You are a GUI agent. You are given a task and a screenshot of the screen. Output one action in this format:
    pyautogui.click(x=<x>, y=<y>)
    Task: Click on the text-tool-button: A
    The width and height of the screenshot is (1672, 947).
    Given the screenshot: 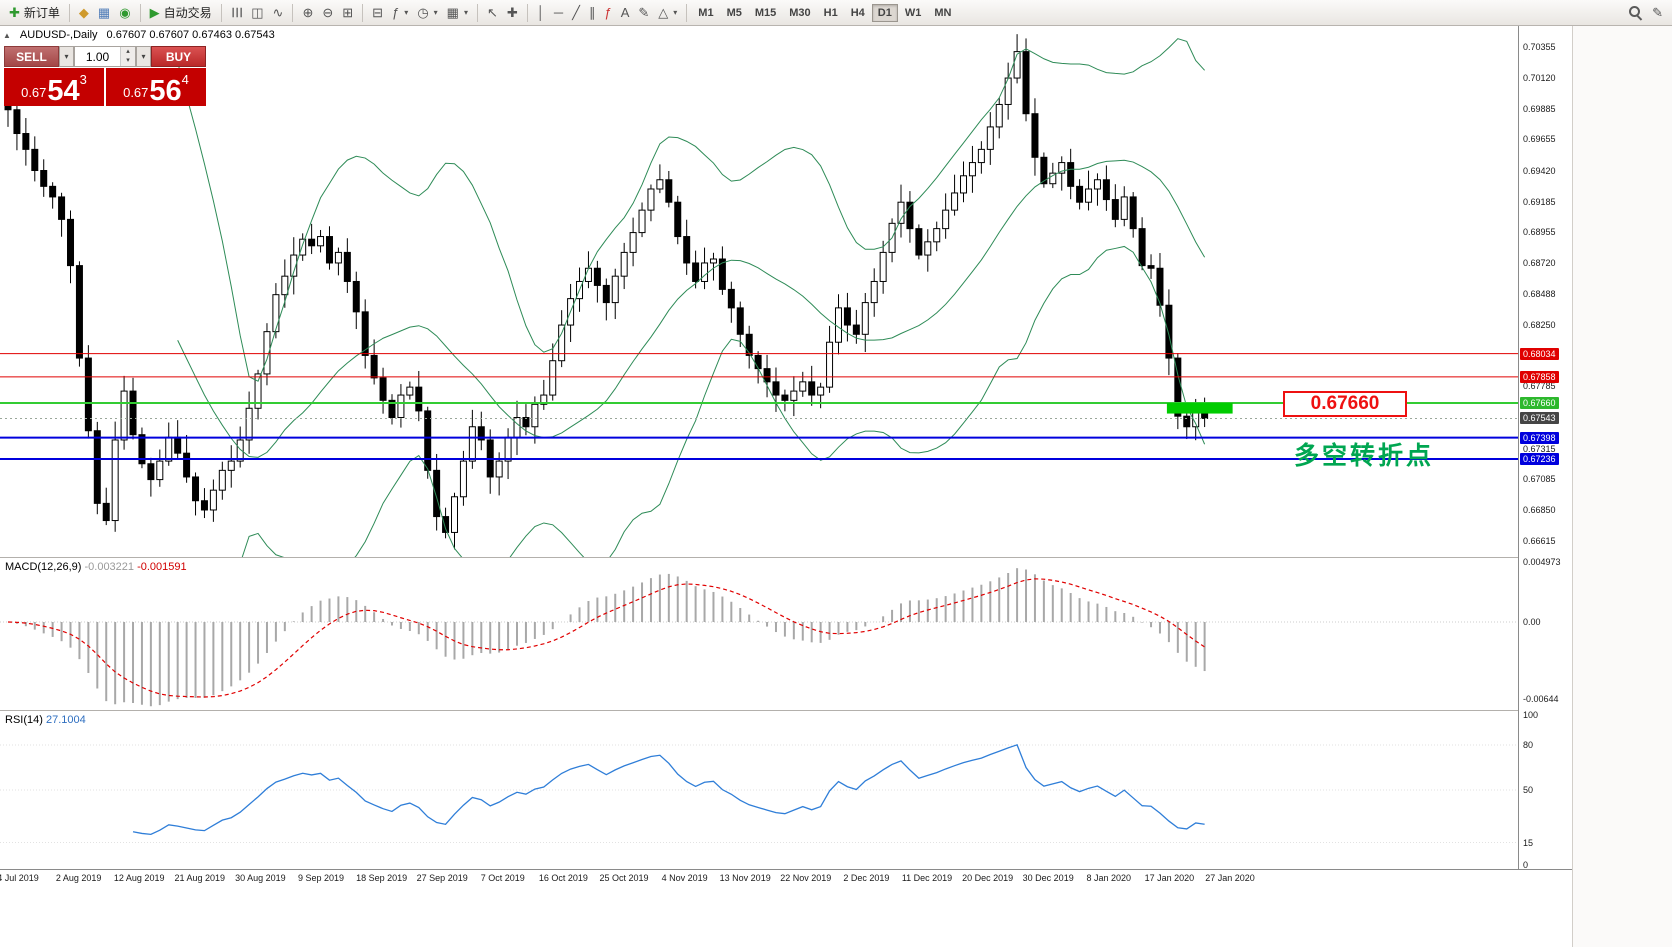 What is the action you would take?
    pyautogui.click(x=625, y=13)
    